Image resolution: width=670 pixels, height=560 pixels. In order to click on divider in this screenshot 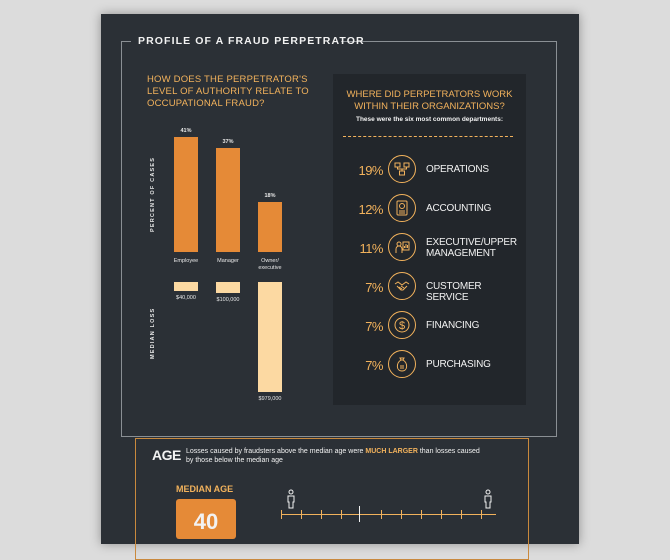, I will do `click(428, 136)`.